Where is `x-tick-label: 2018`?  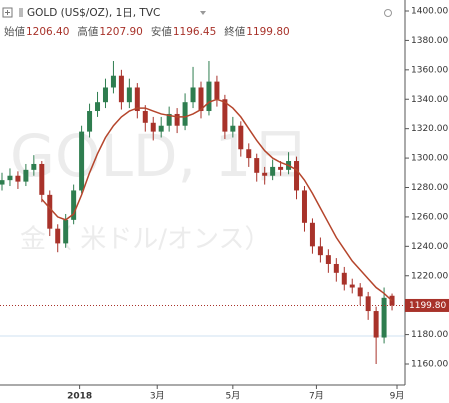 x-tick-label: 2018 is located at coordinates (79, 397).